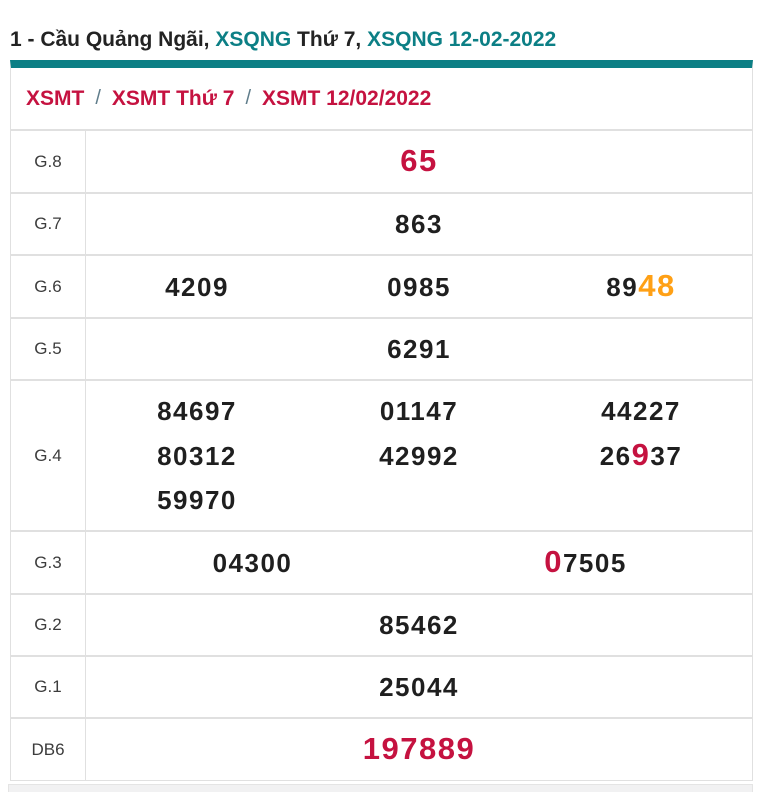 The image size is (758, 794). Describe the element at coordinates (48, 455) in the screenshot. I see `prize-label: G.4` at that location.